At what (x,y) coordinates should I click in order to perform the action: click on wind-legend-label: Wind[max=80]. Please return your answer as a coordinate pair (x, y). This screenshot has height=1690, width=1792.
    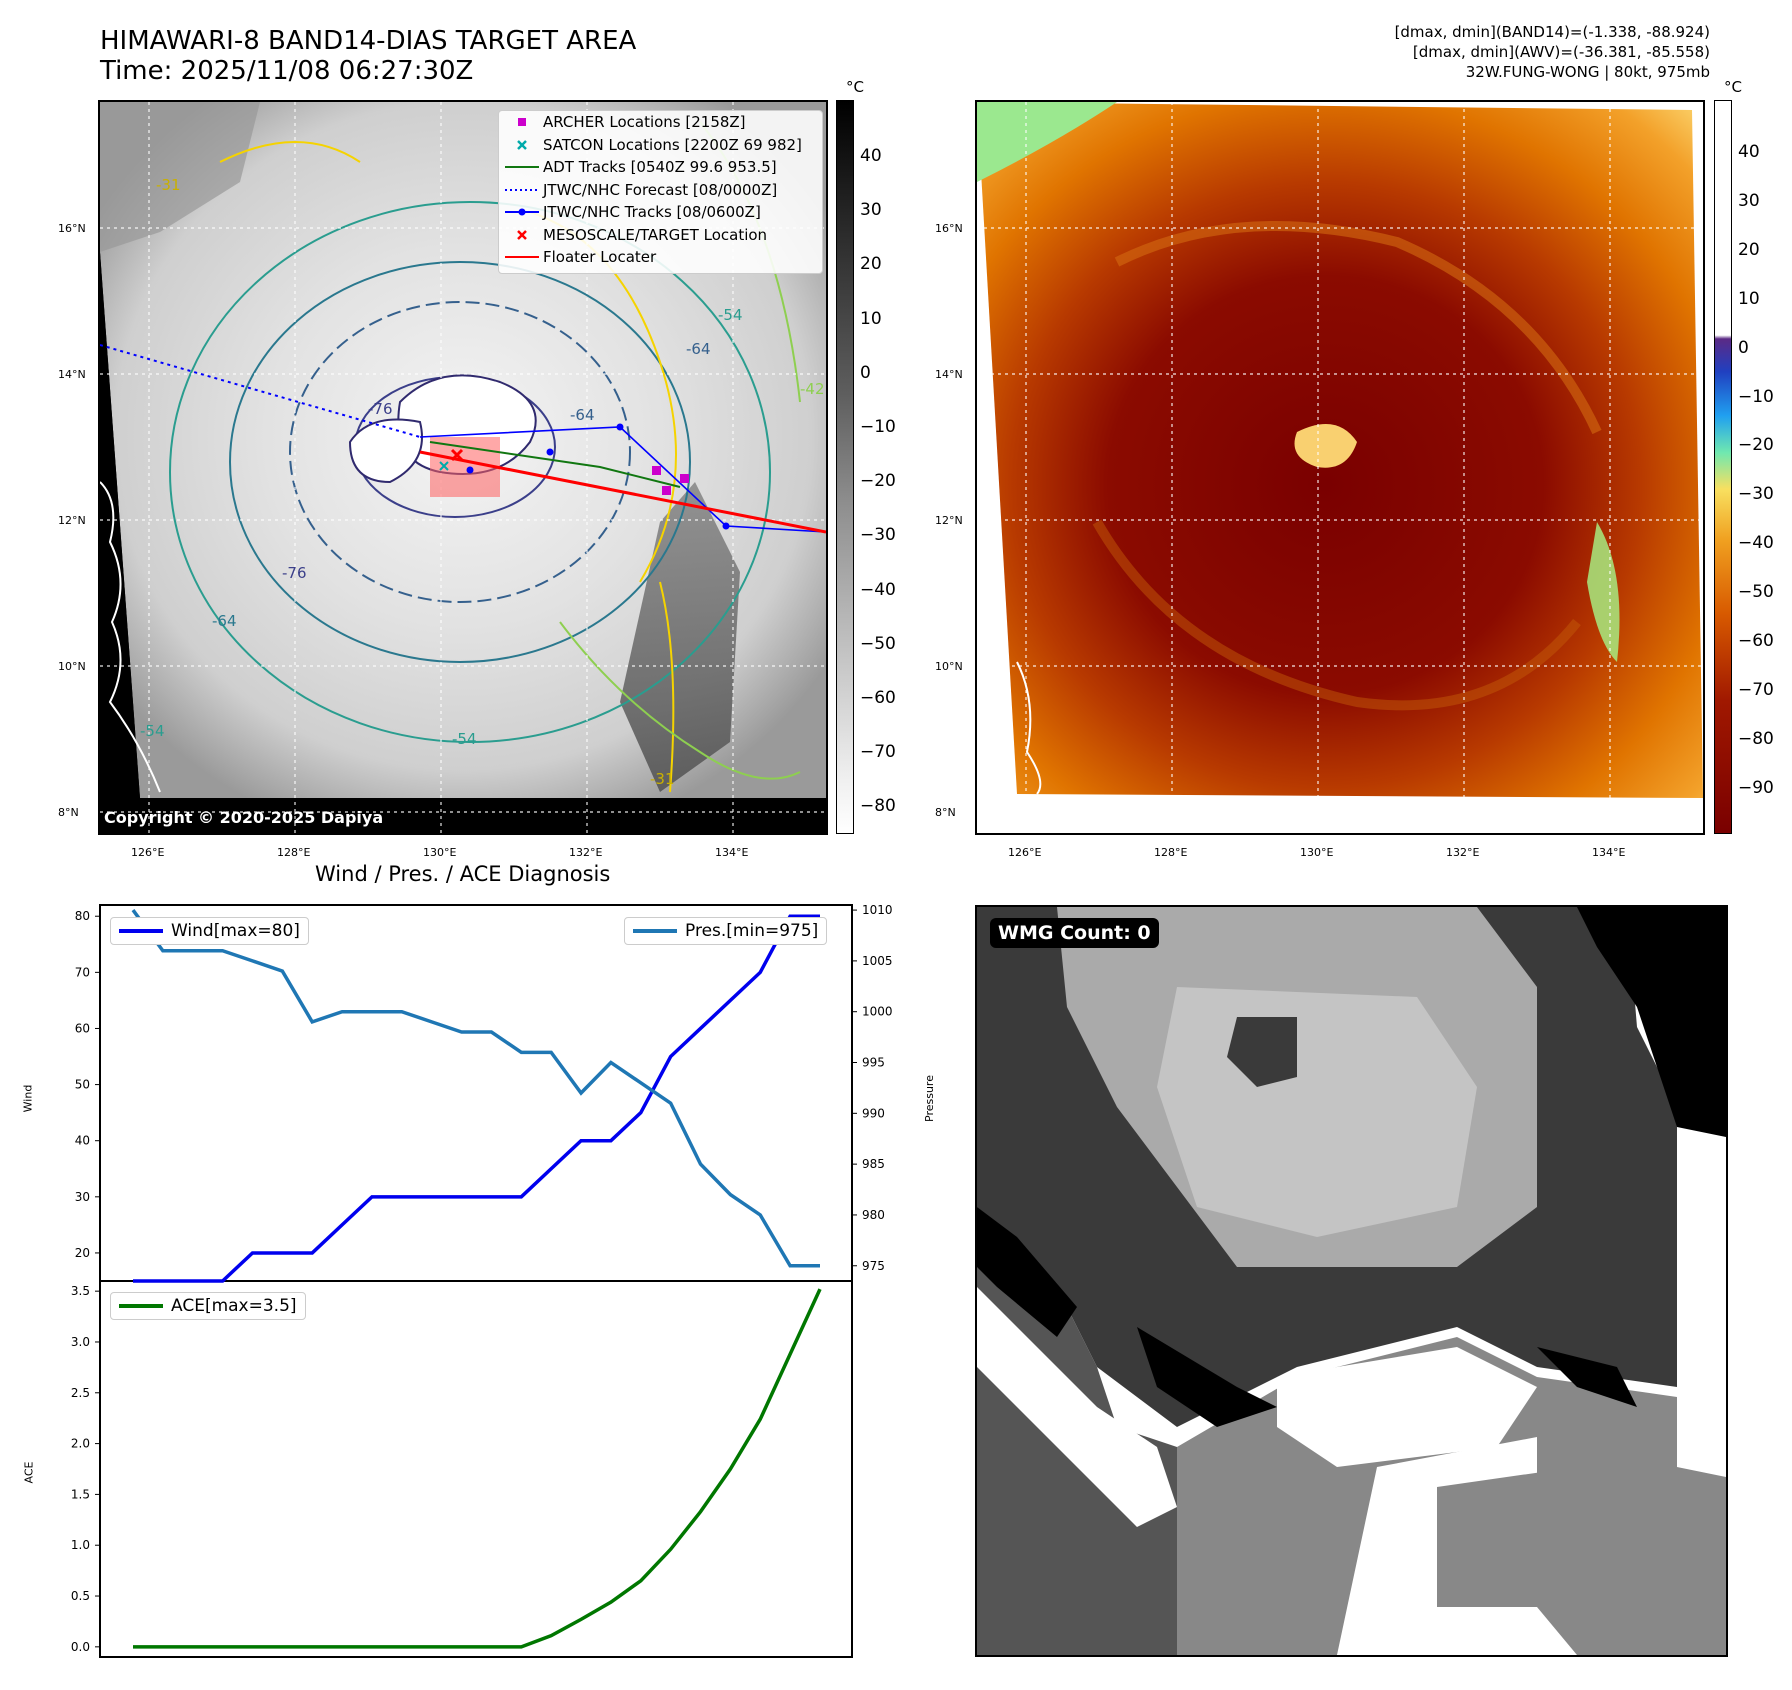
    Looking at the image, I should click on (235, 931).